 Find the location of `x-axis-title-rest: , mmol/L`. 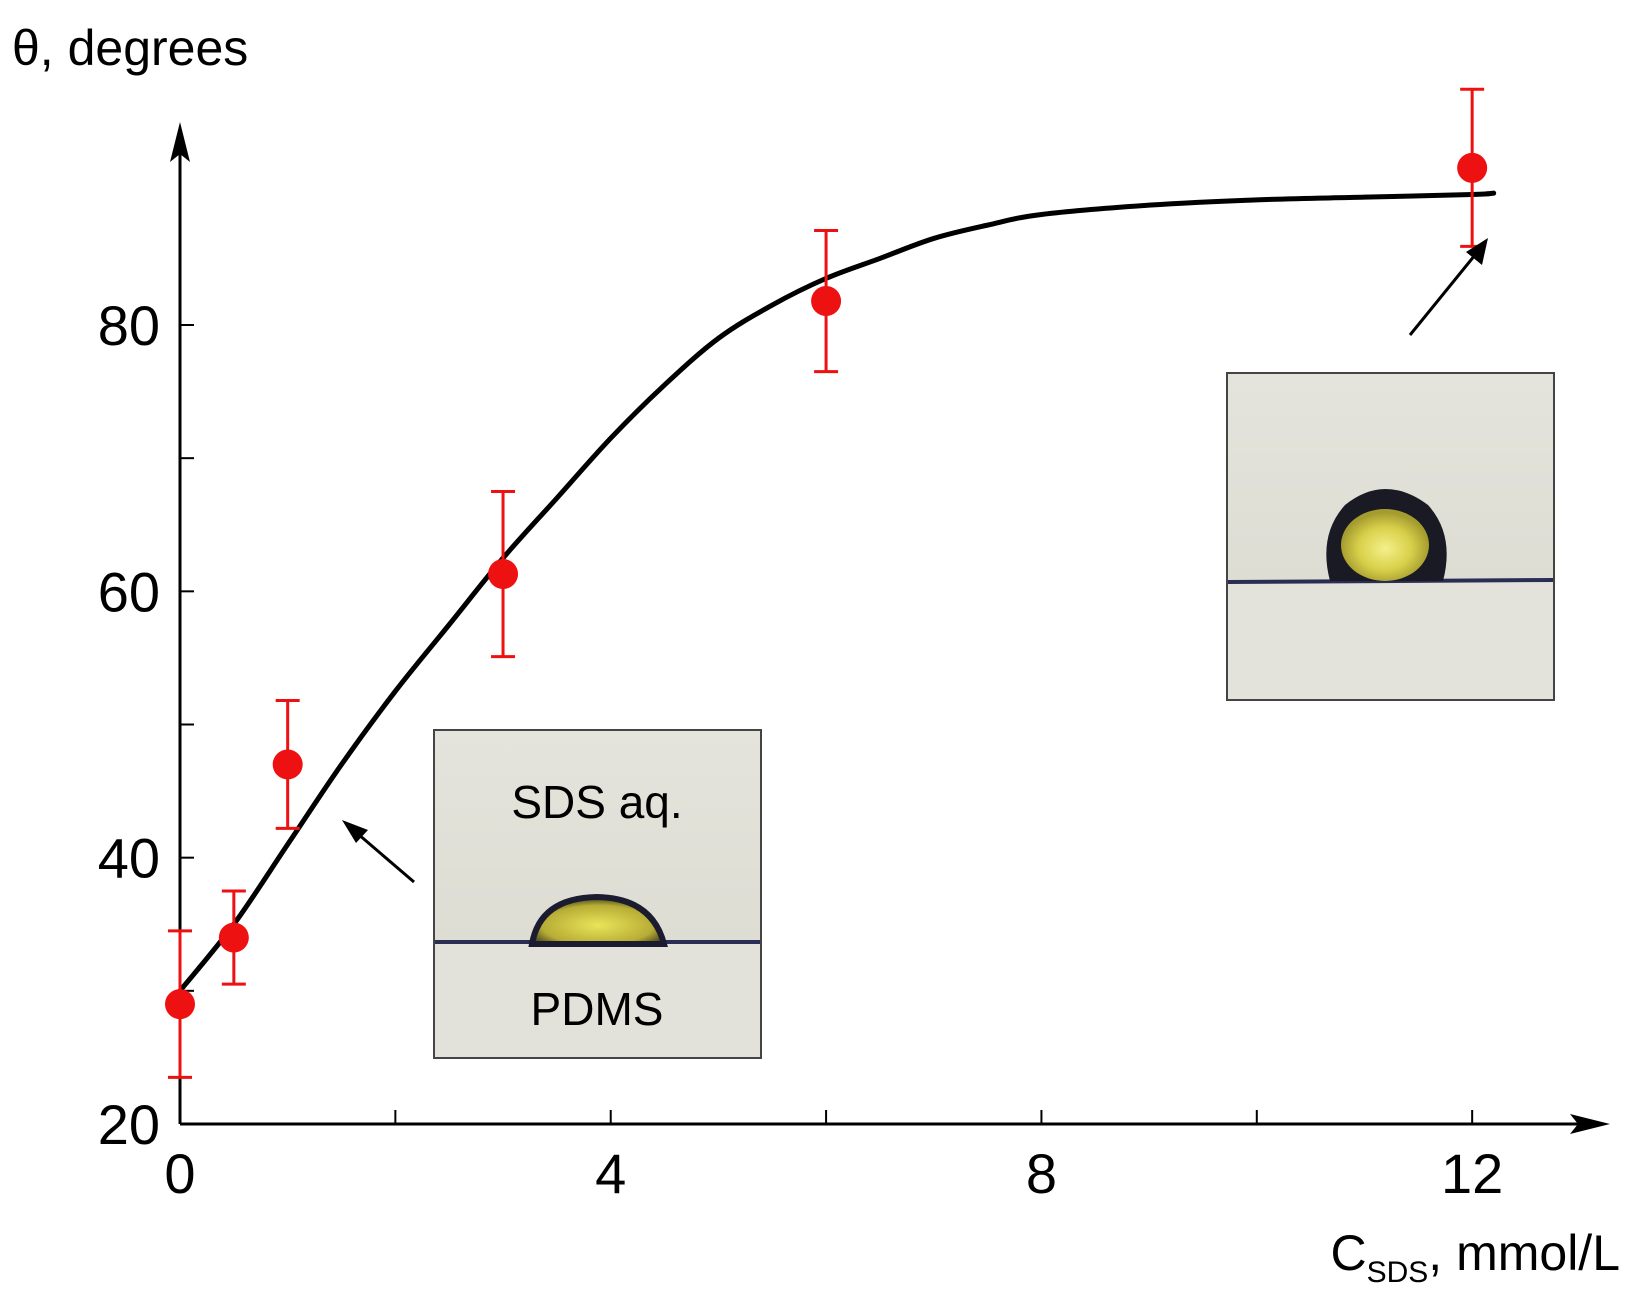

x-axis-title-rest: , mmol/L is located at coordinates (1524, 1253).